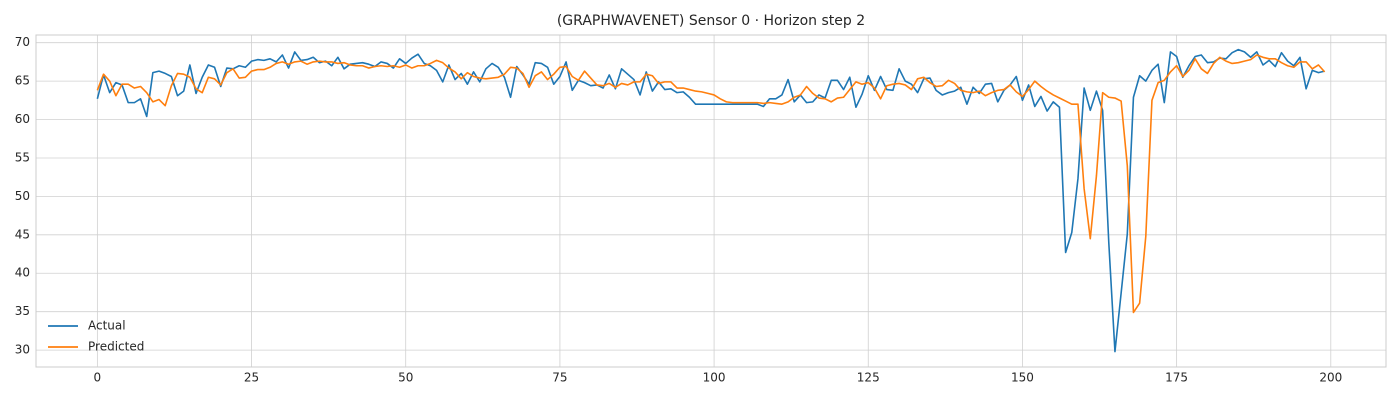 Image resolution: width=1400 pixels, height=400 pixels. Describe the element at coordinates (22, 42) in the screenshot. I see `y-tick-label: 70` at that location.